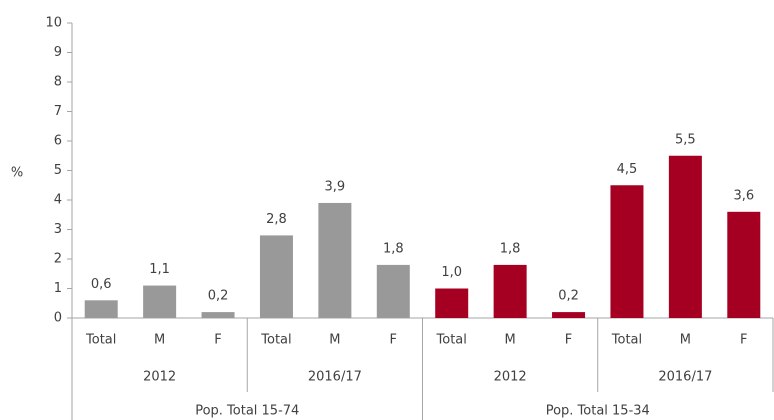  What do you see at coordinates (58, 229) in the screenshot?
I see `y-tick-label: 3` at bounding box center [58, 229].